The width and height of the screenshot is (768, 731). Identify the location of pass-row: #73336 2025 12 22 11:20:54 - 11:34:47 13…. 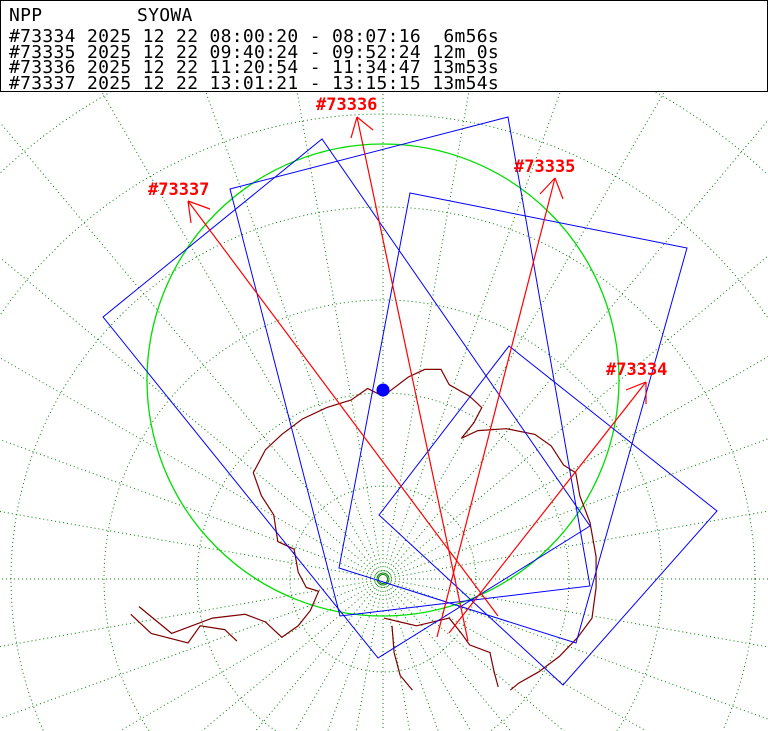
(254, 67).